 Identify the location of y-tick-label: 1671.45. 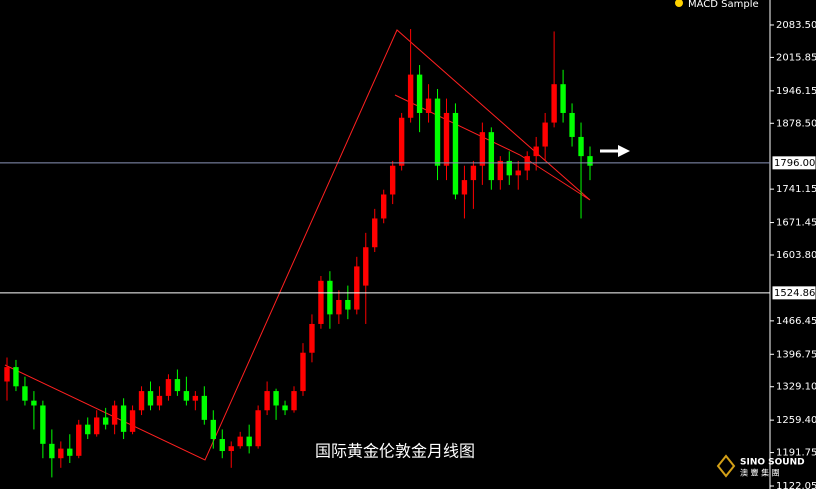
(796, 223).